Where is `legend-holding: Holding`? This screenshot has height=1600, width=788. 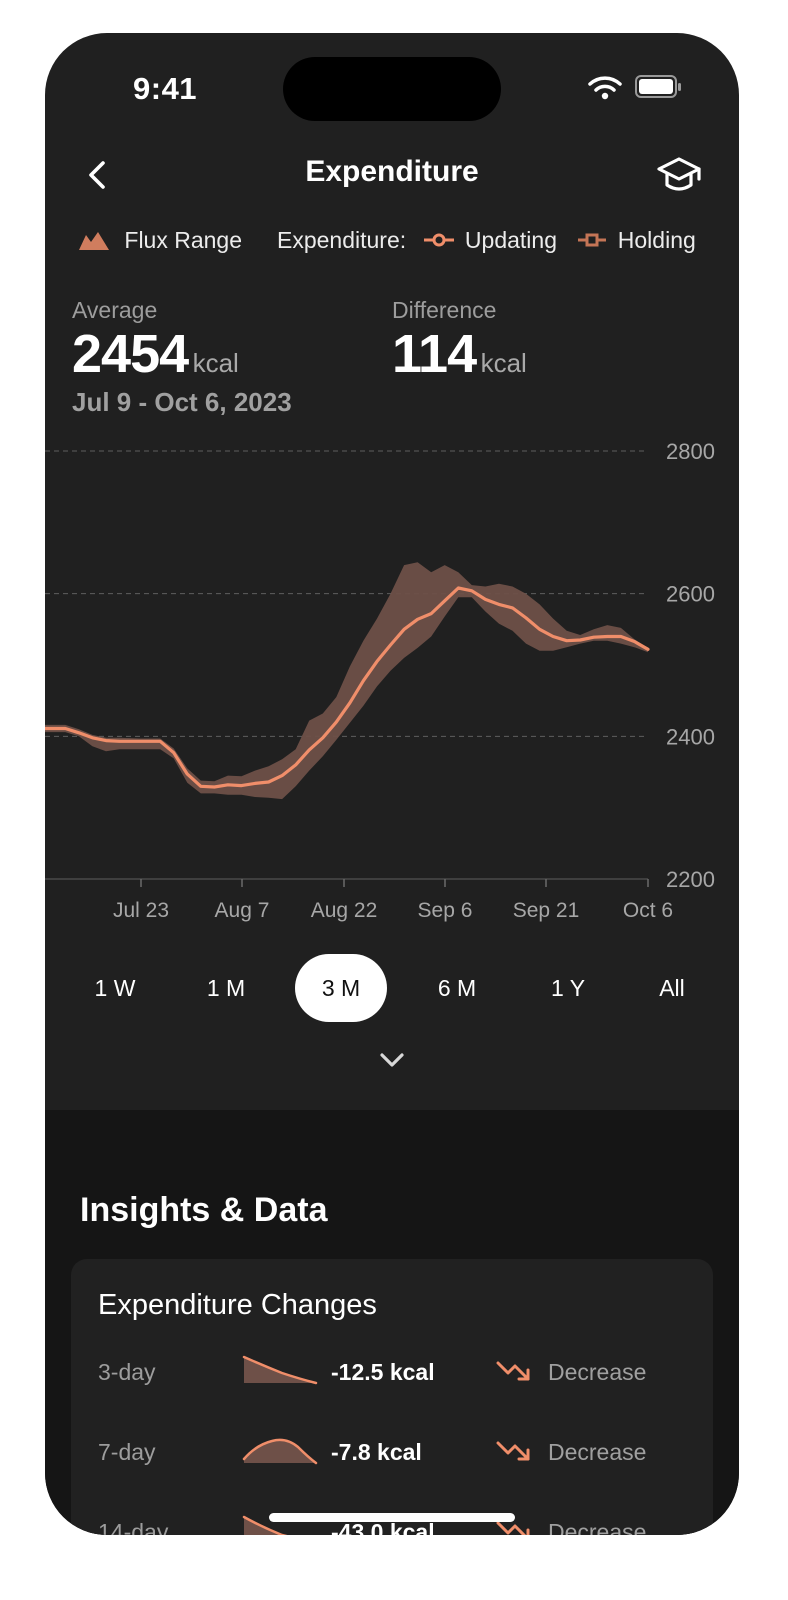
legend-holding: Holding is located at coordinates (656, 240).